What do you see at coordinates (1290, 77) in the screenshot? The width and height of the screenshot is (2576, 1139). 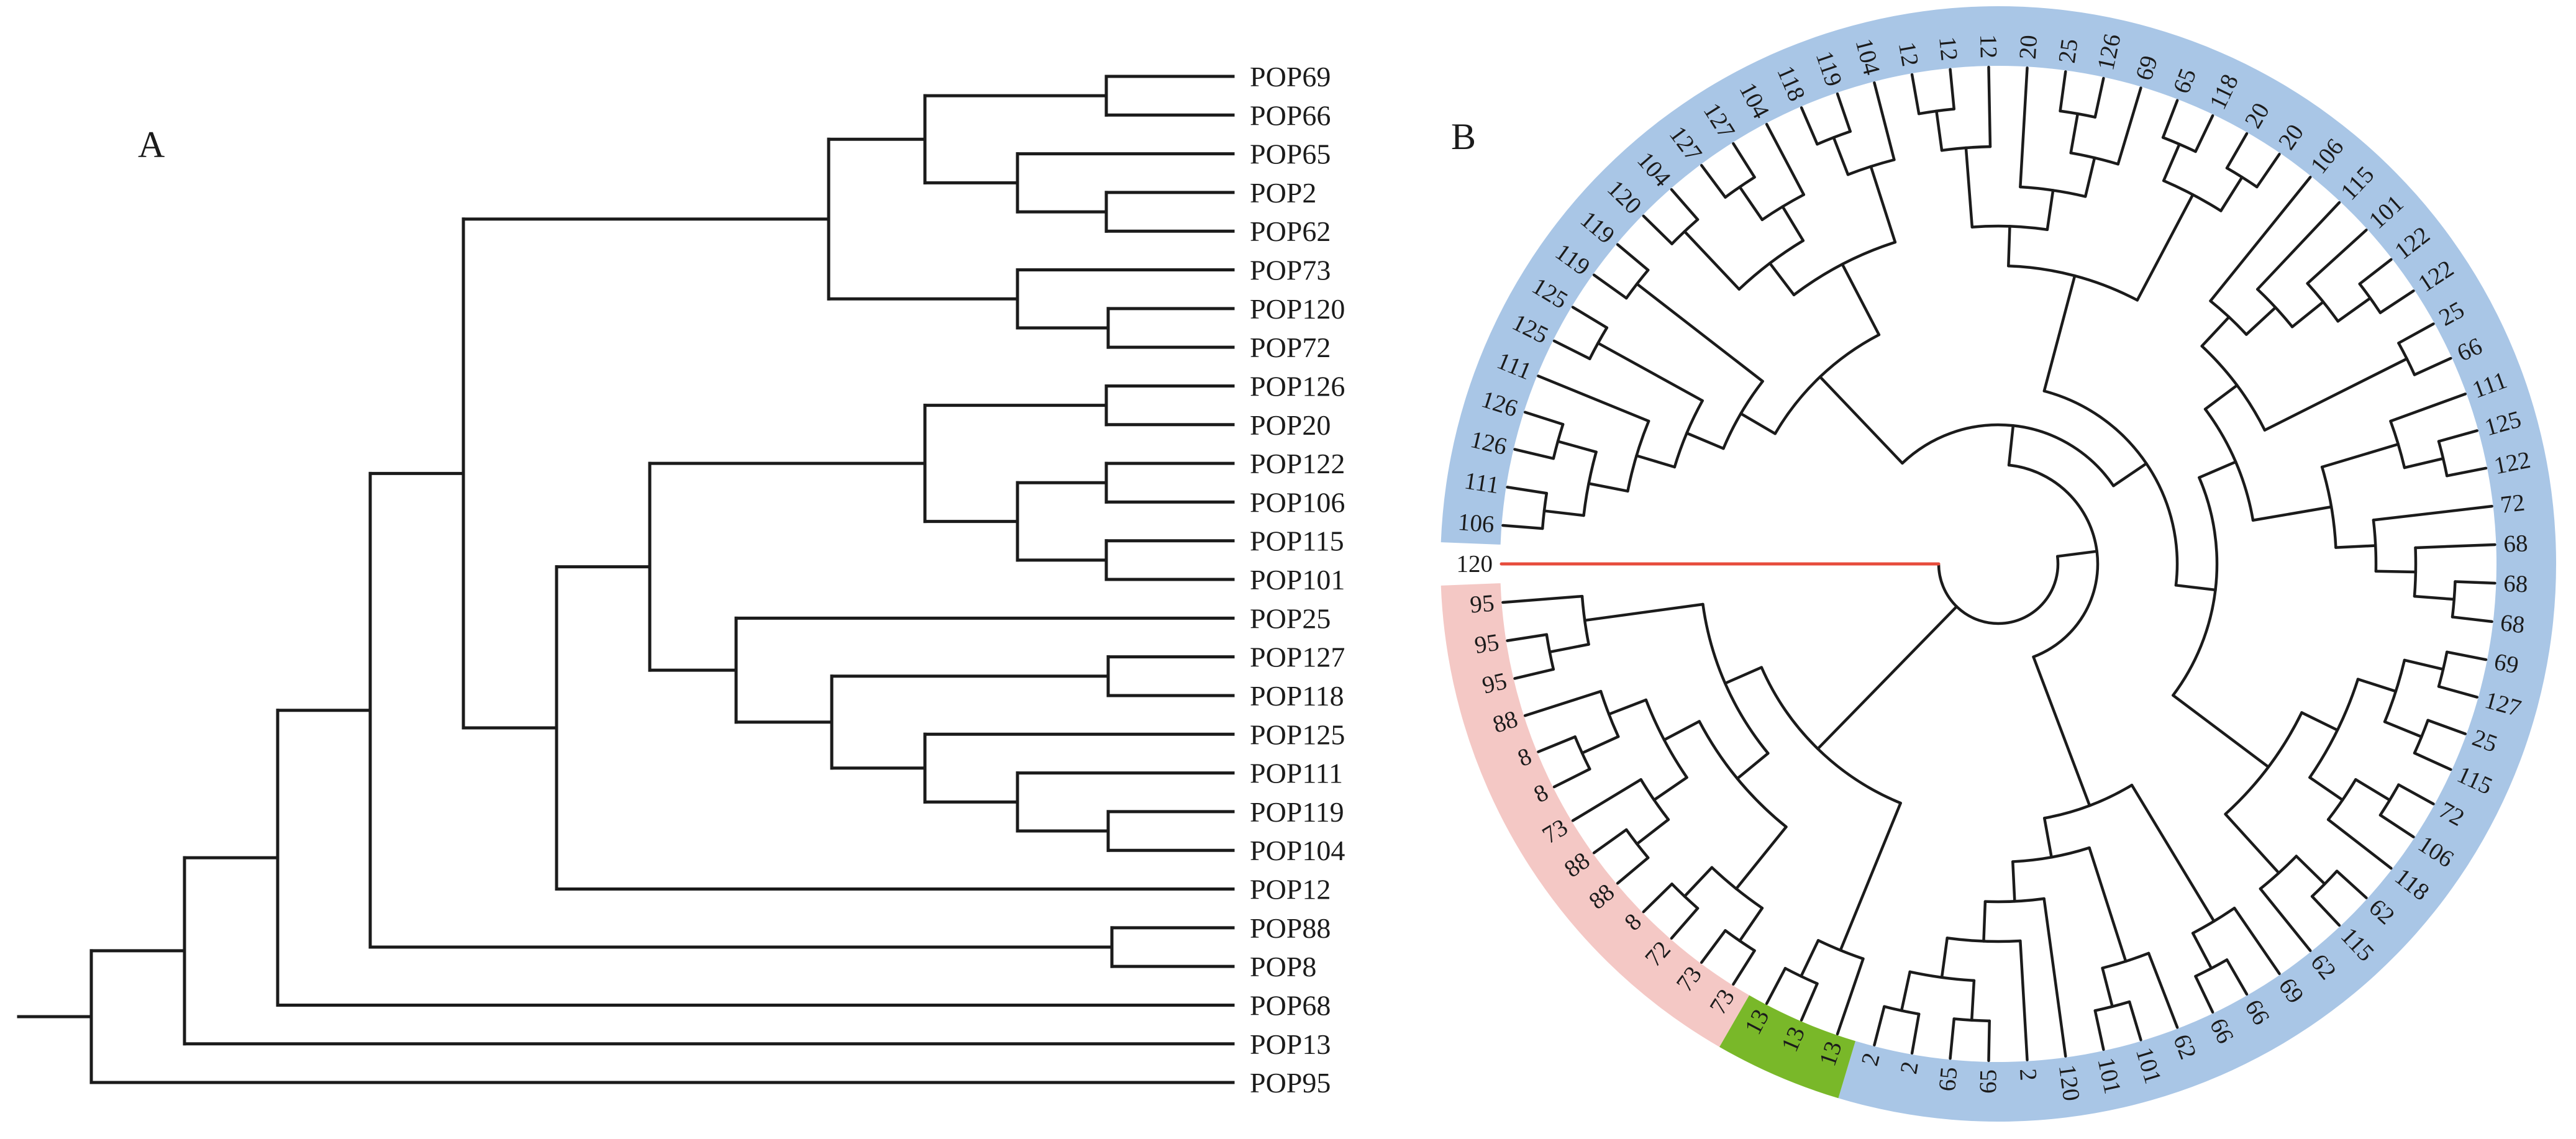 I see `tip-label: POP69` at bounding box center [1290, 77].